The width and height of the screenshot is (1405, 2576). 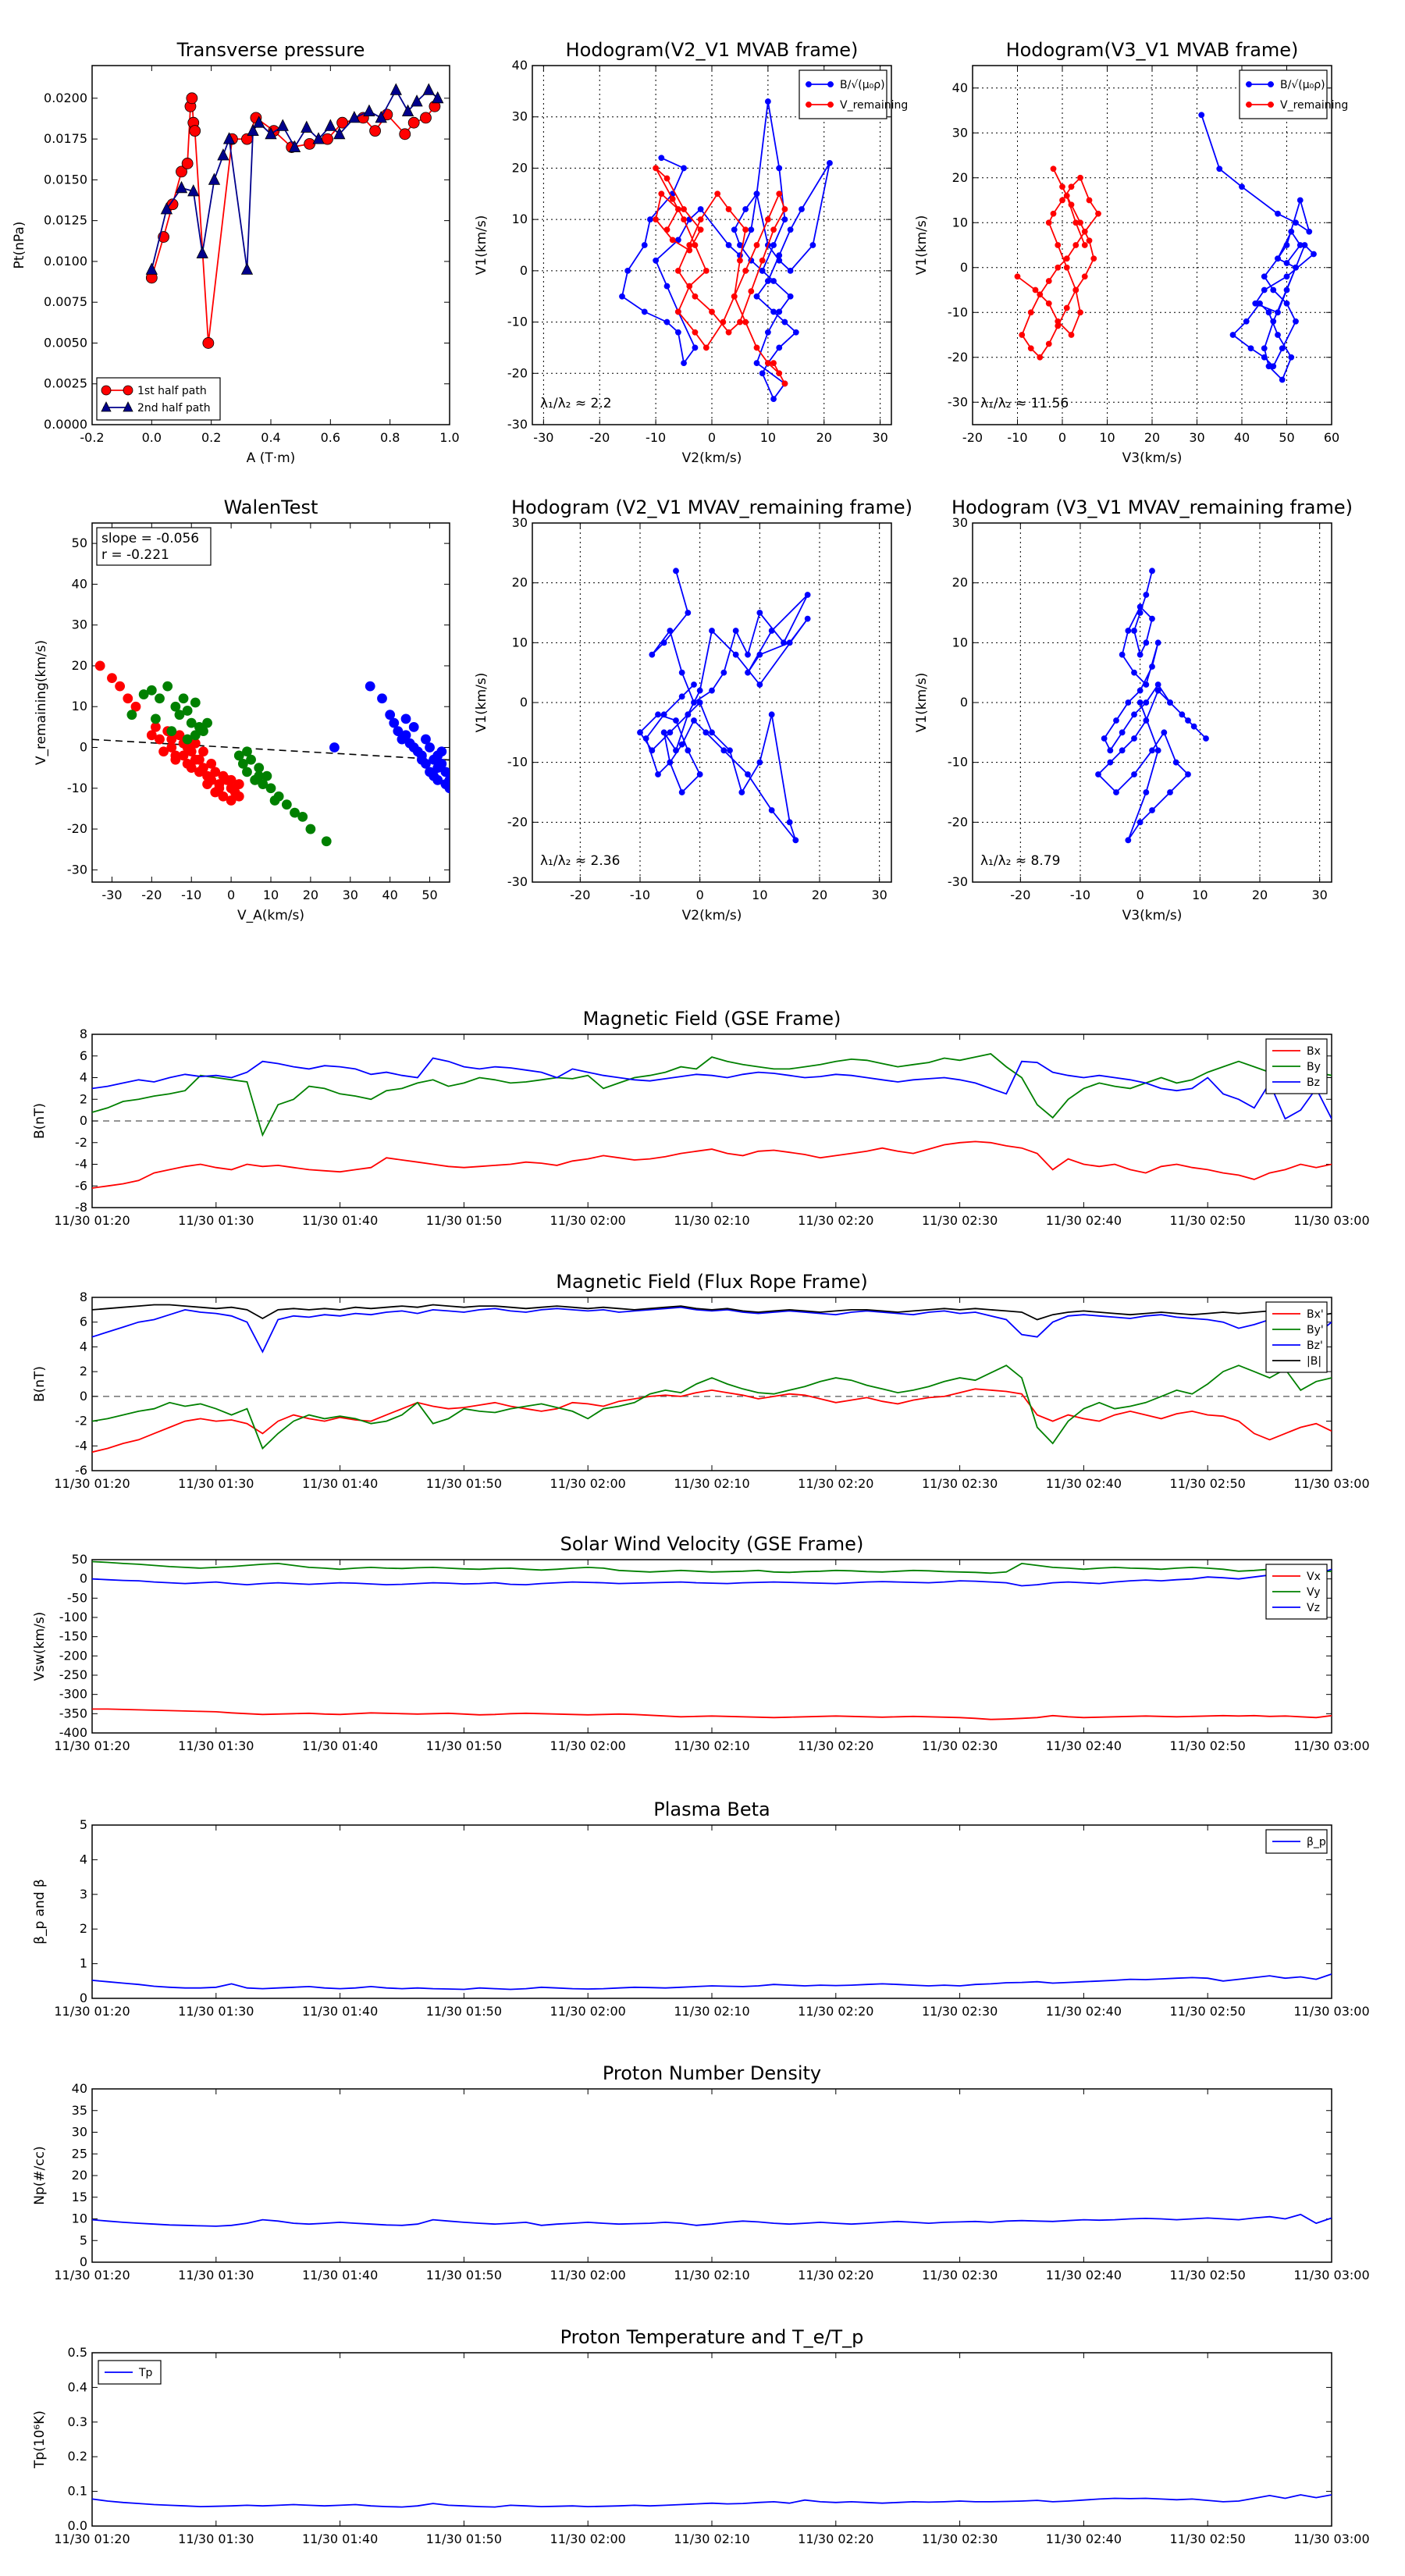 What do you see at coordinates (77, 2456) in the screenshot?
I see `y-tick-label: 0.2` at bounding box center [77, 2456].